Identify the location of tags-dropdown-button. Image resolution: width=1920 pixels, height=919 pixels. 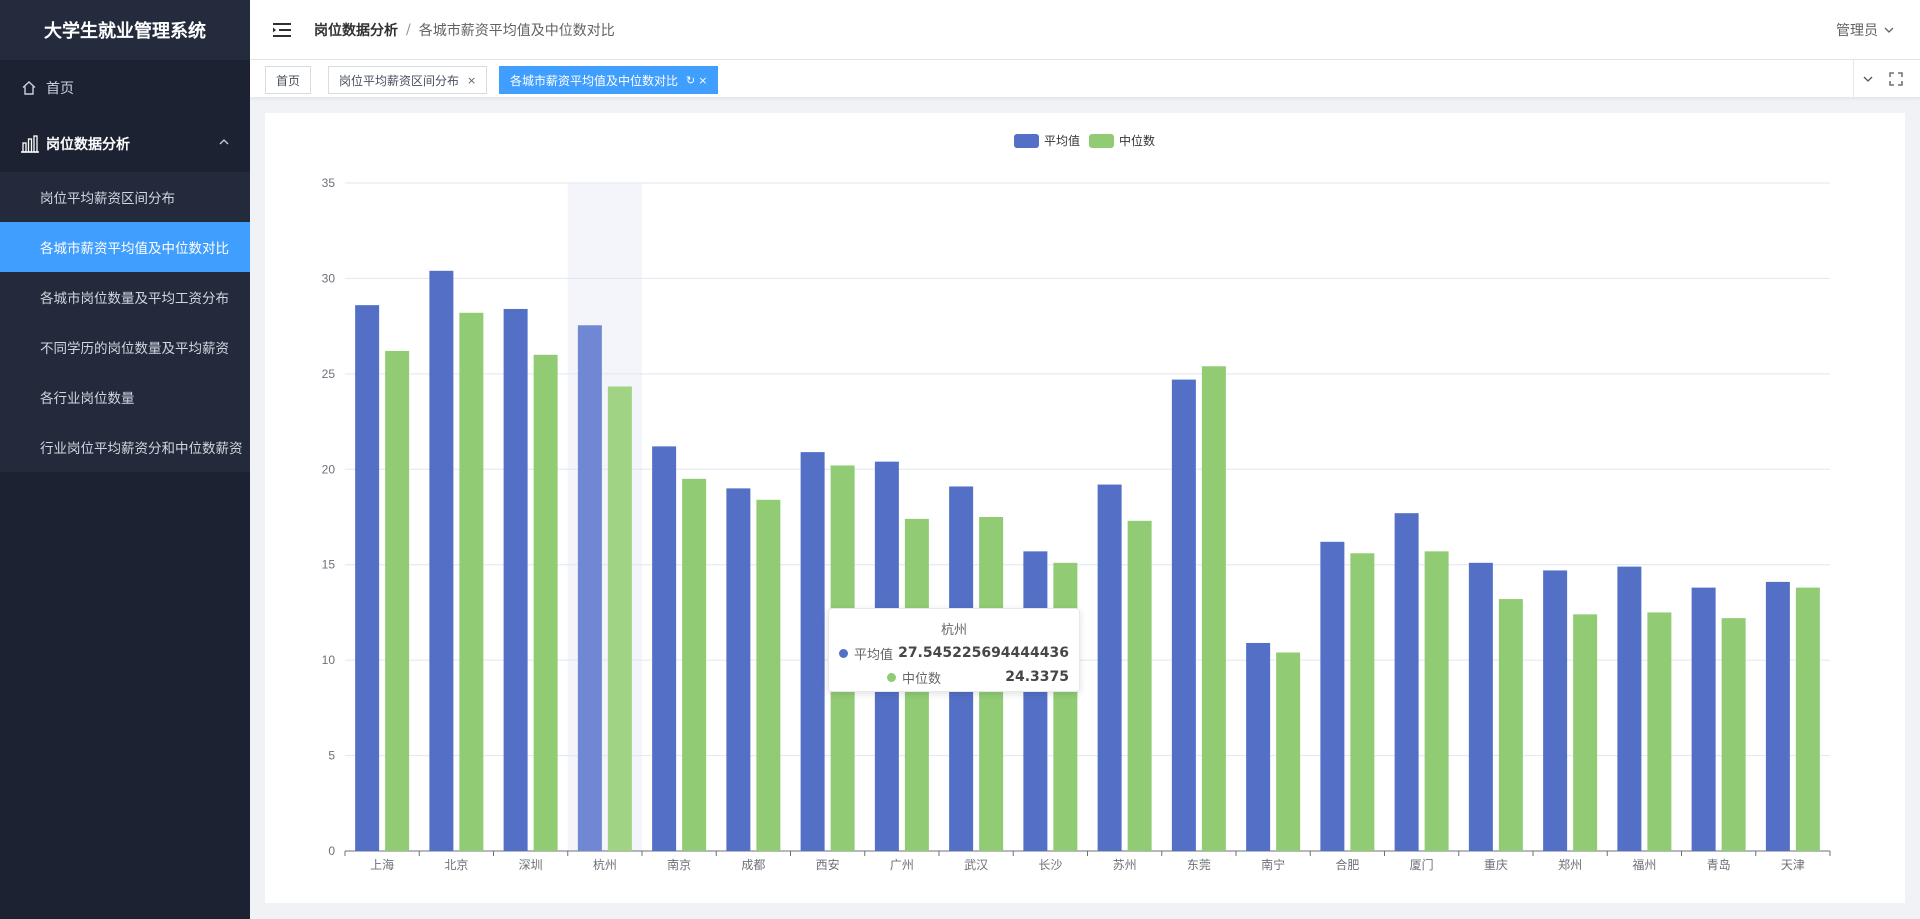
(1868, 79).